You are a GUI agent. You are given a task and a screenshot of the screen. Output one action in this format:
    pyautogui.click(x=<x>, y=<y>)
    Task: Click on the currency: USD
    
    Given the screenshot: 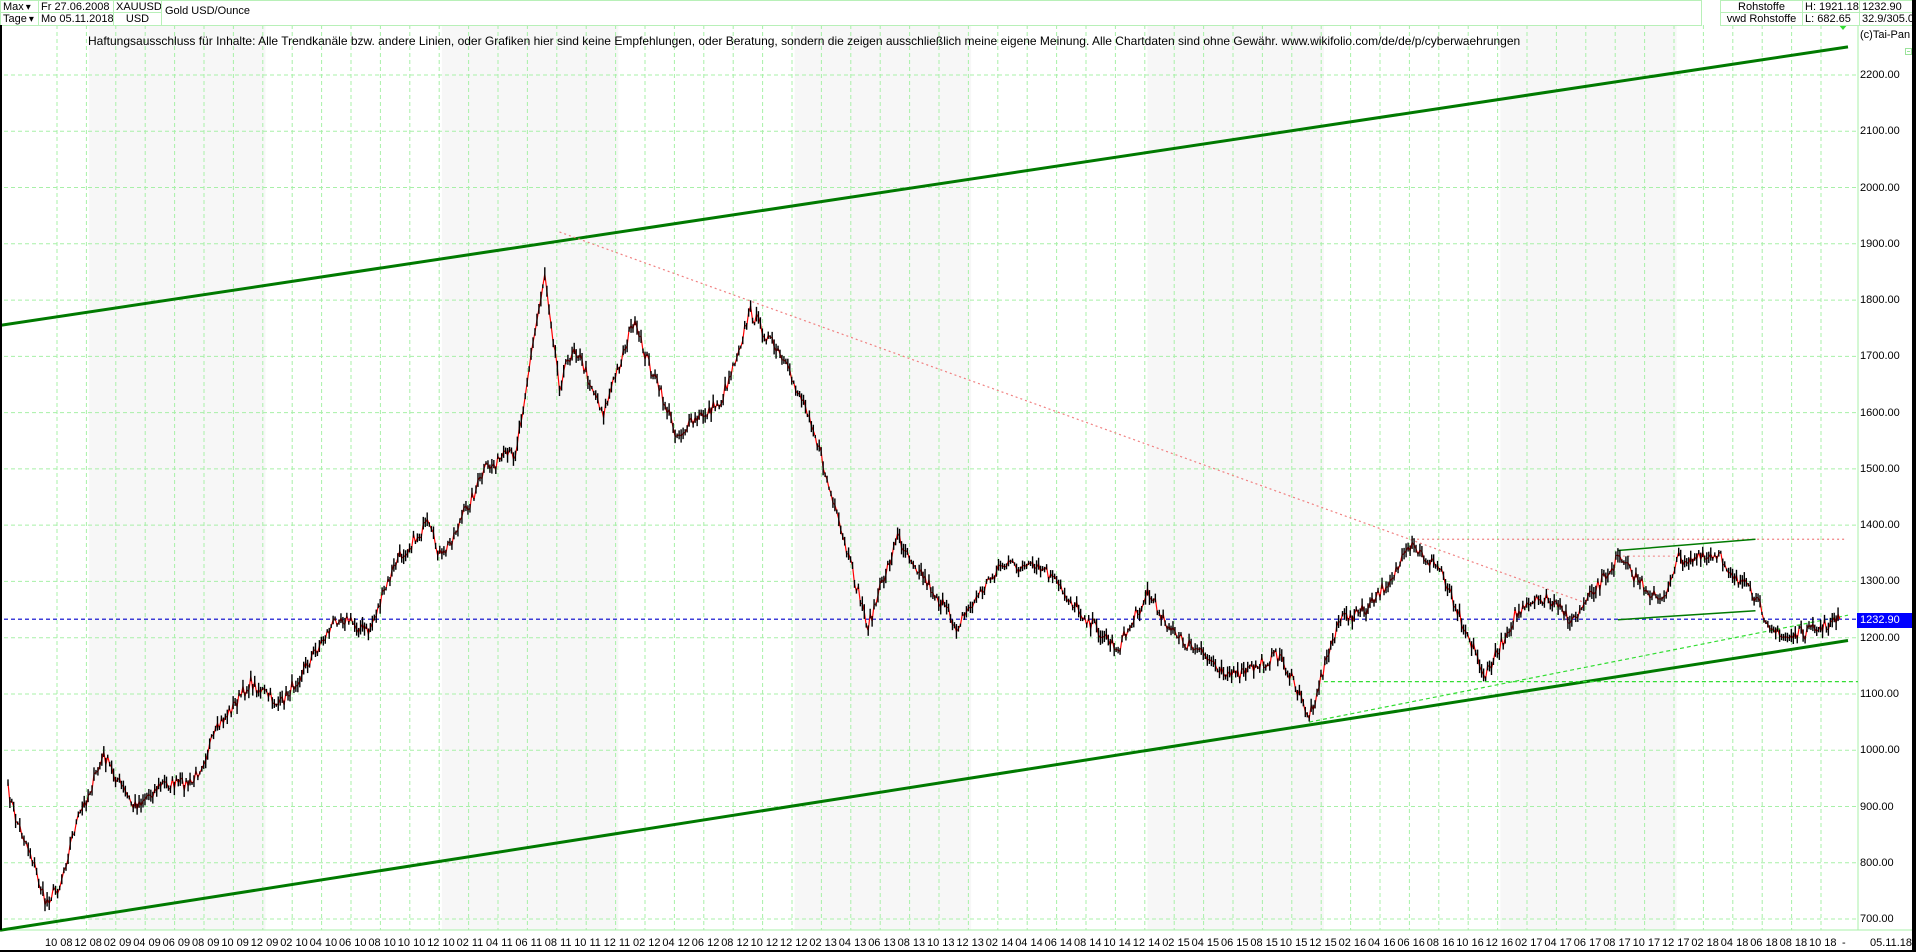 What is the action you would take?
    pyautogui.click(x=137, y=19)
    